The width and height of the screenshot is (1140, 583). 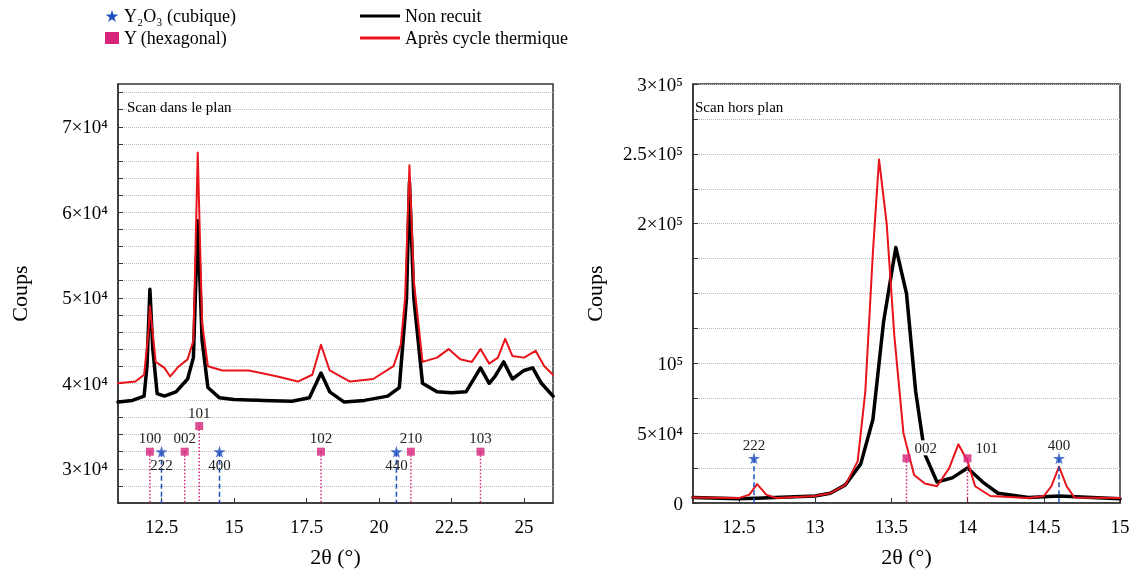 I want to click on annotation: 102, so click(x=321, y=438).